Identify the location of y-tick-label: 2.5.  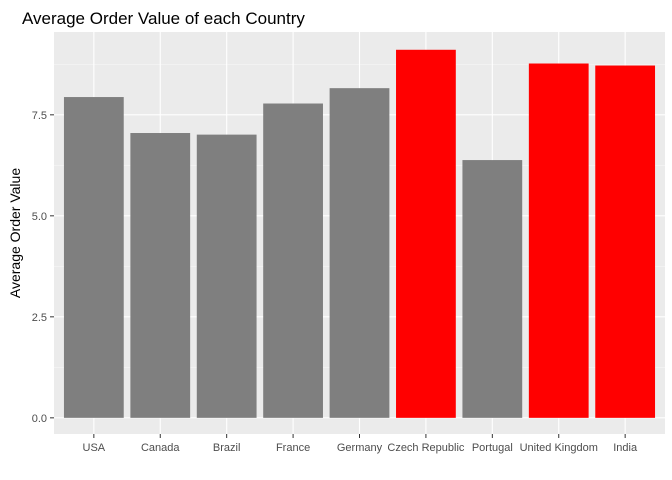
(39, 318).